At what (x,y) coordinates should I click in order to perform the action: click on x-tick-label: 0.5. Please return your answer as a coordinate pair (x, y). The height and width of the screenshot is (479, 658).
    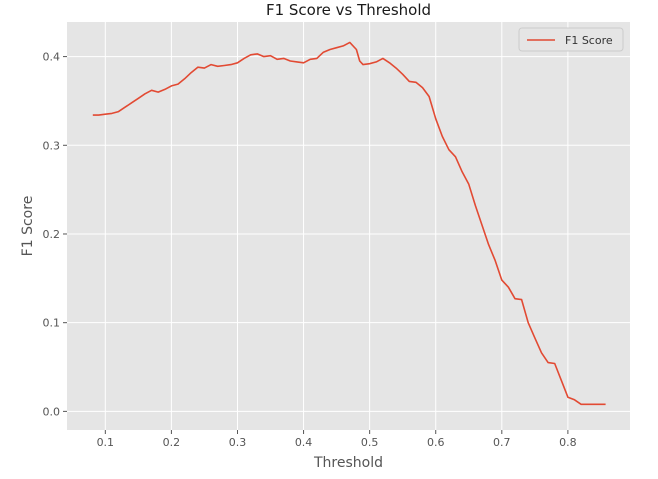
    Looking at the image, I should click on (370, 442).